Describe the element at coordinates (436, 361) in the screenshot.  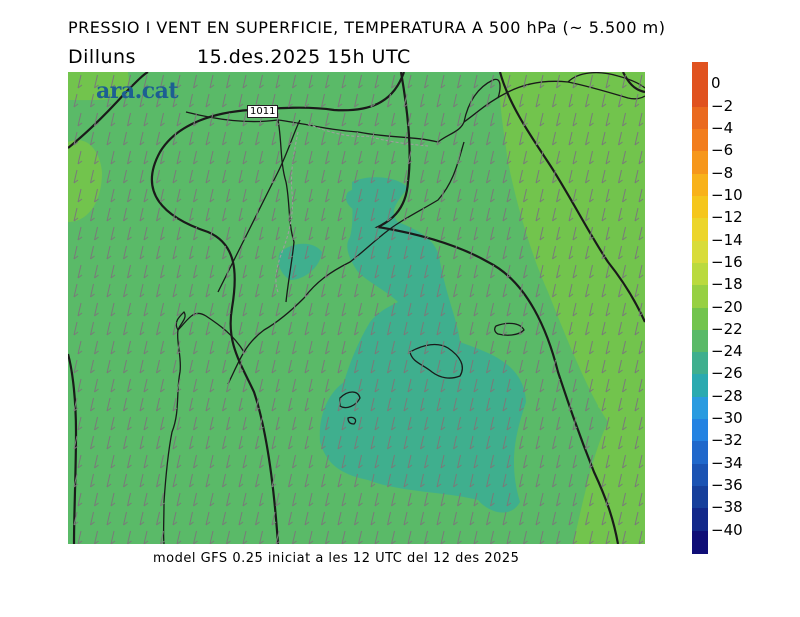
I see `island-mallorca` at that location.